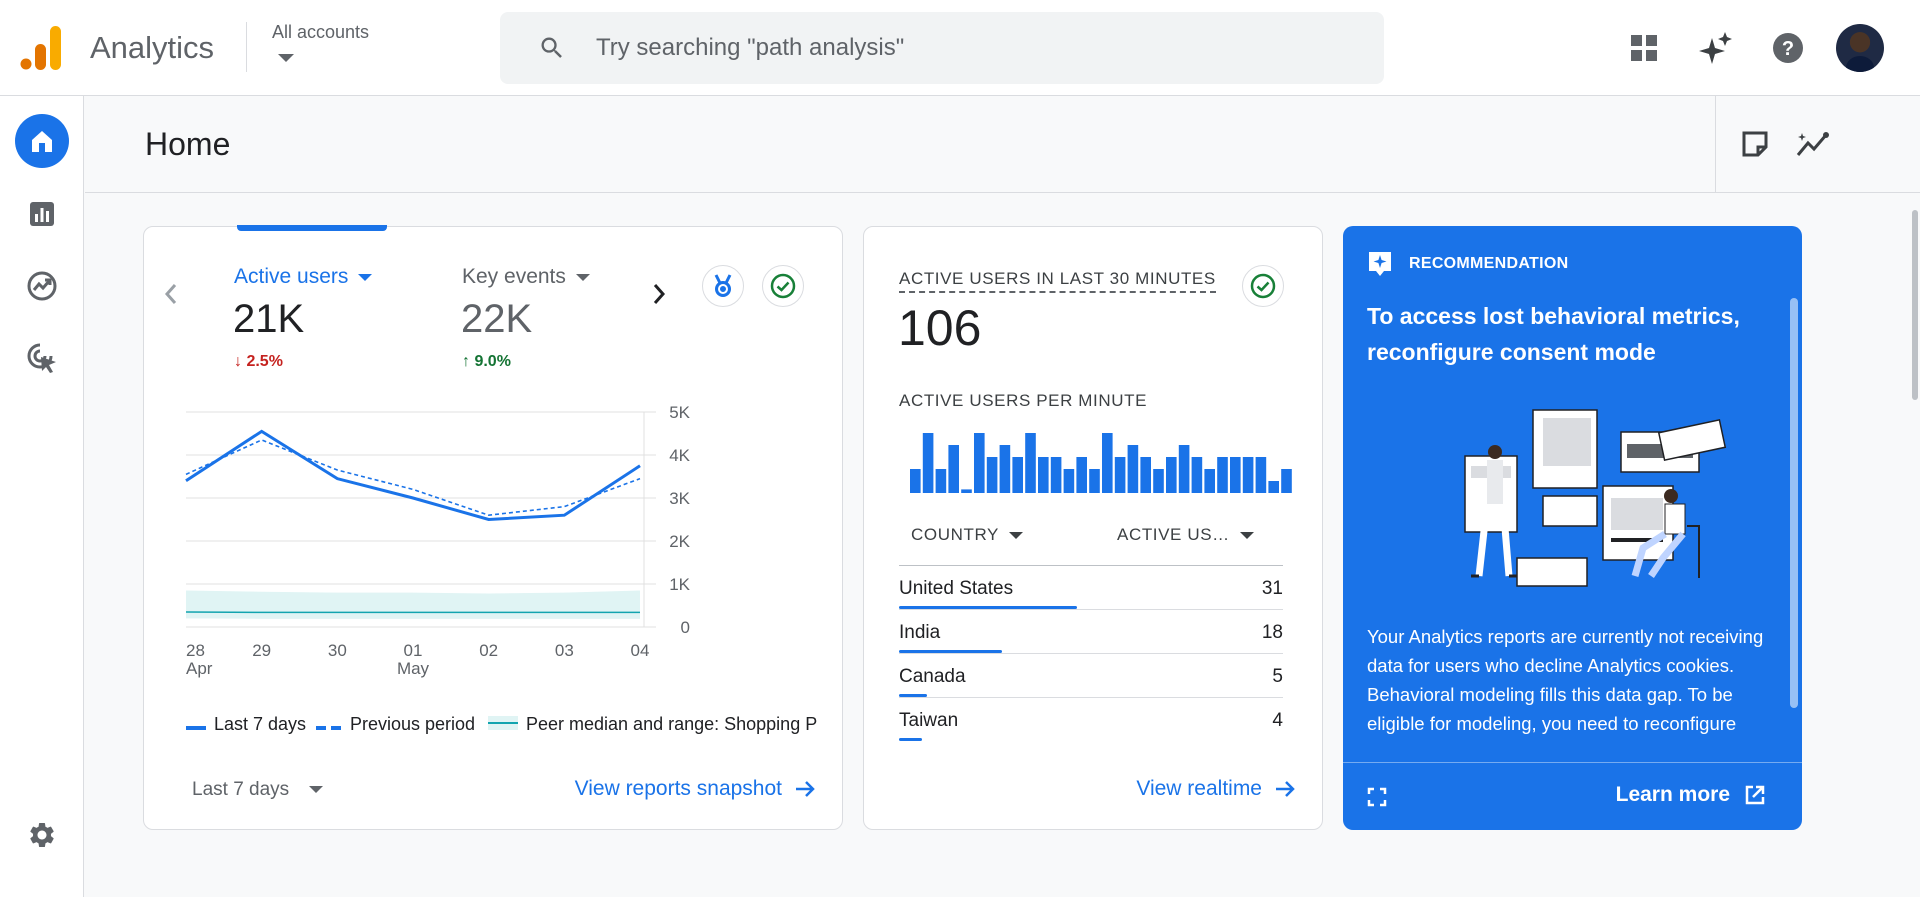 This screenshot has height=897, width=1920. What do you see at coordinates (1377, 797) in the screenshot?
I see `expand-icon` at bounding box center [1377, 797].